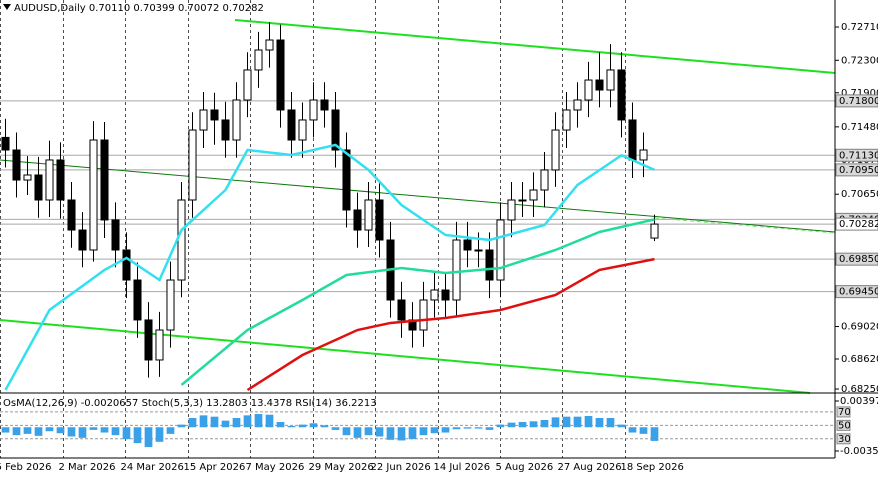 The image size is (878, 479). Describe the element at coordinates (215, 467) in the screenshot. I see `x-tick-label: 15 Apr 2026` at that location.